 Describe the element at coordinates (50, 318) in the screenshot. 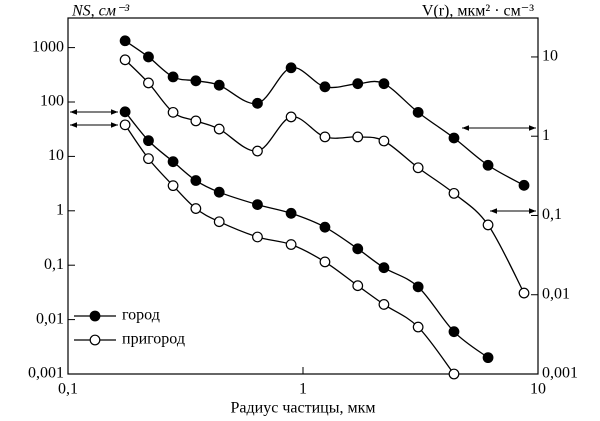

I see `y-tick-label: 0,01` at that location.